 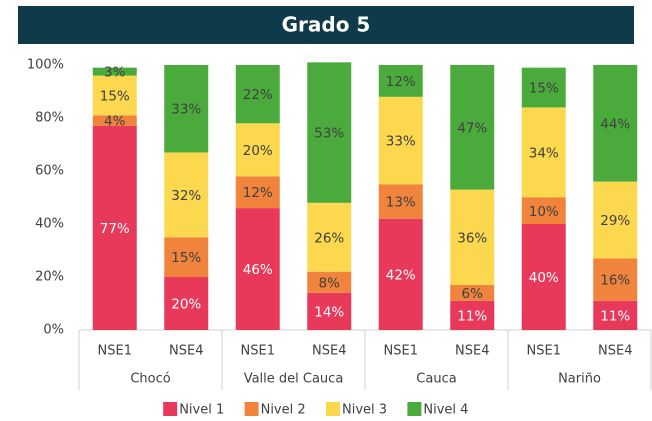 I want to click on data-label: 42%, so click(x=401, y=275).